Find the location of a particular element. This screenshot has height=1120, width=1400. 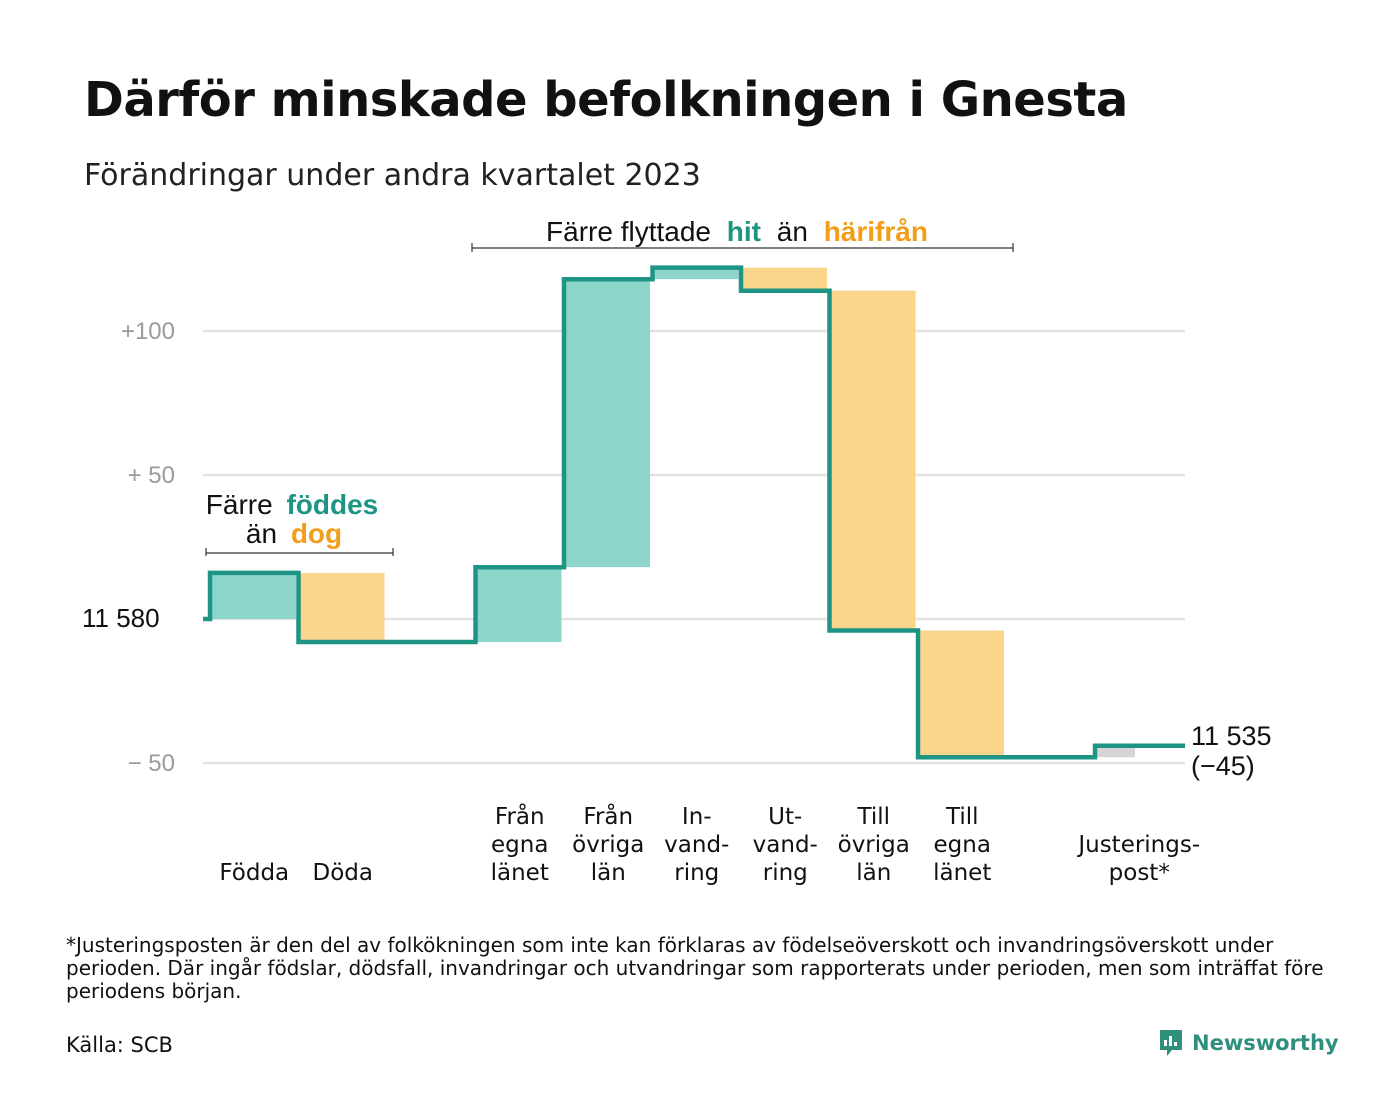

end-change-label: (−45) is located at coordinates (1223, 766).